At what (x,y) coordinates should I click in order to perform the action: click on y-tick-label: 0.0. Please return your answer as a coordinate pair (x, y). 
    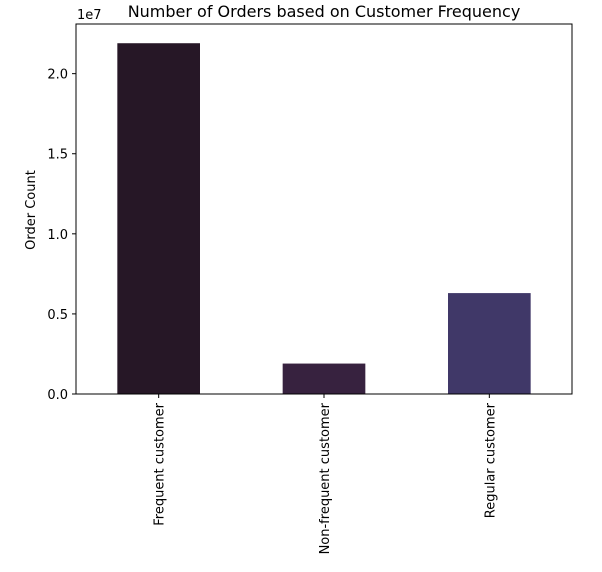
    Looking at the image, I should click on (57, 395).